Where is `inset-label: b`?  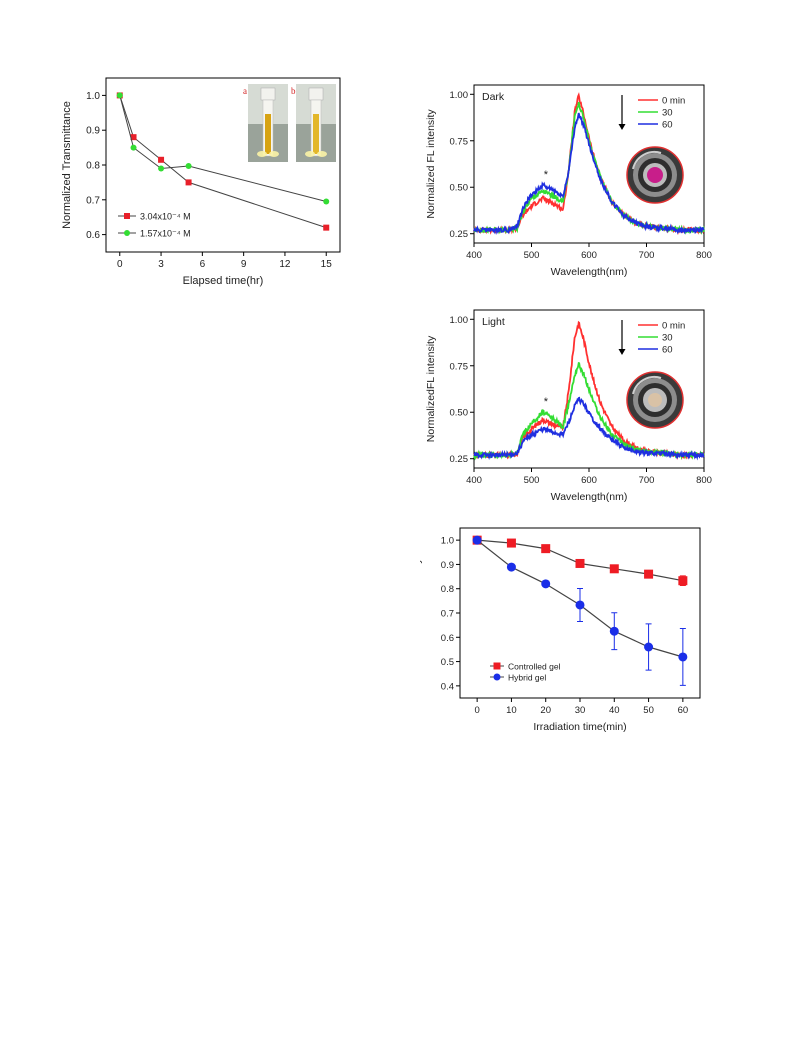 inset-label: b is located at coordinates (293, 91).